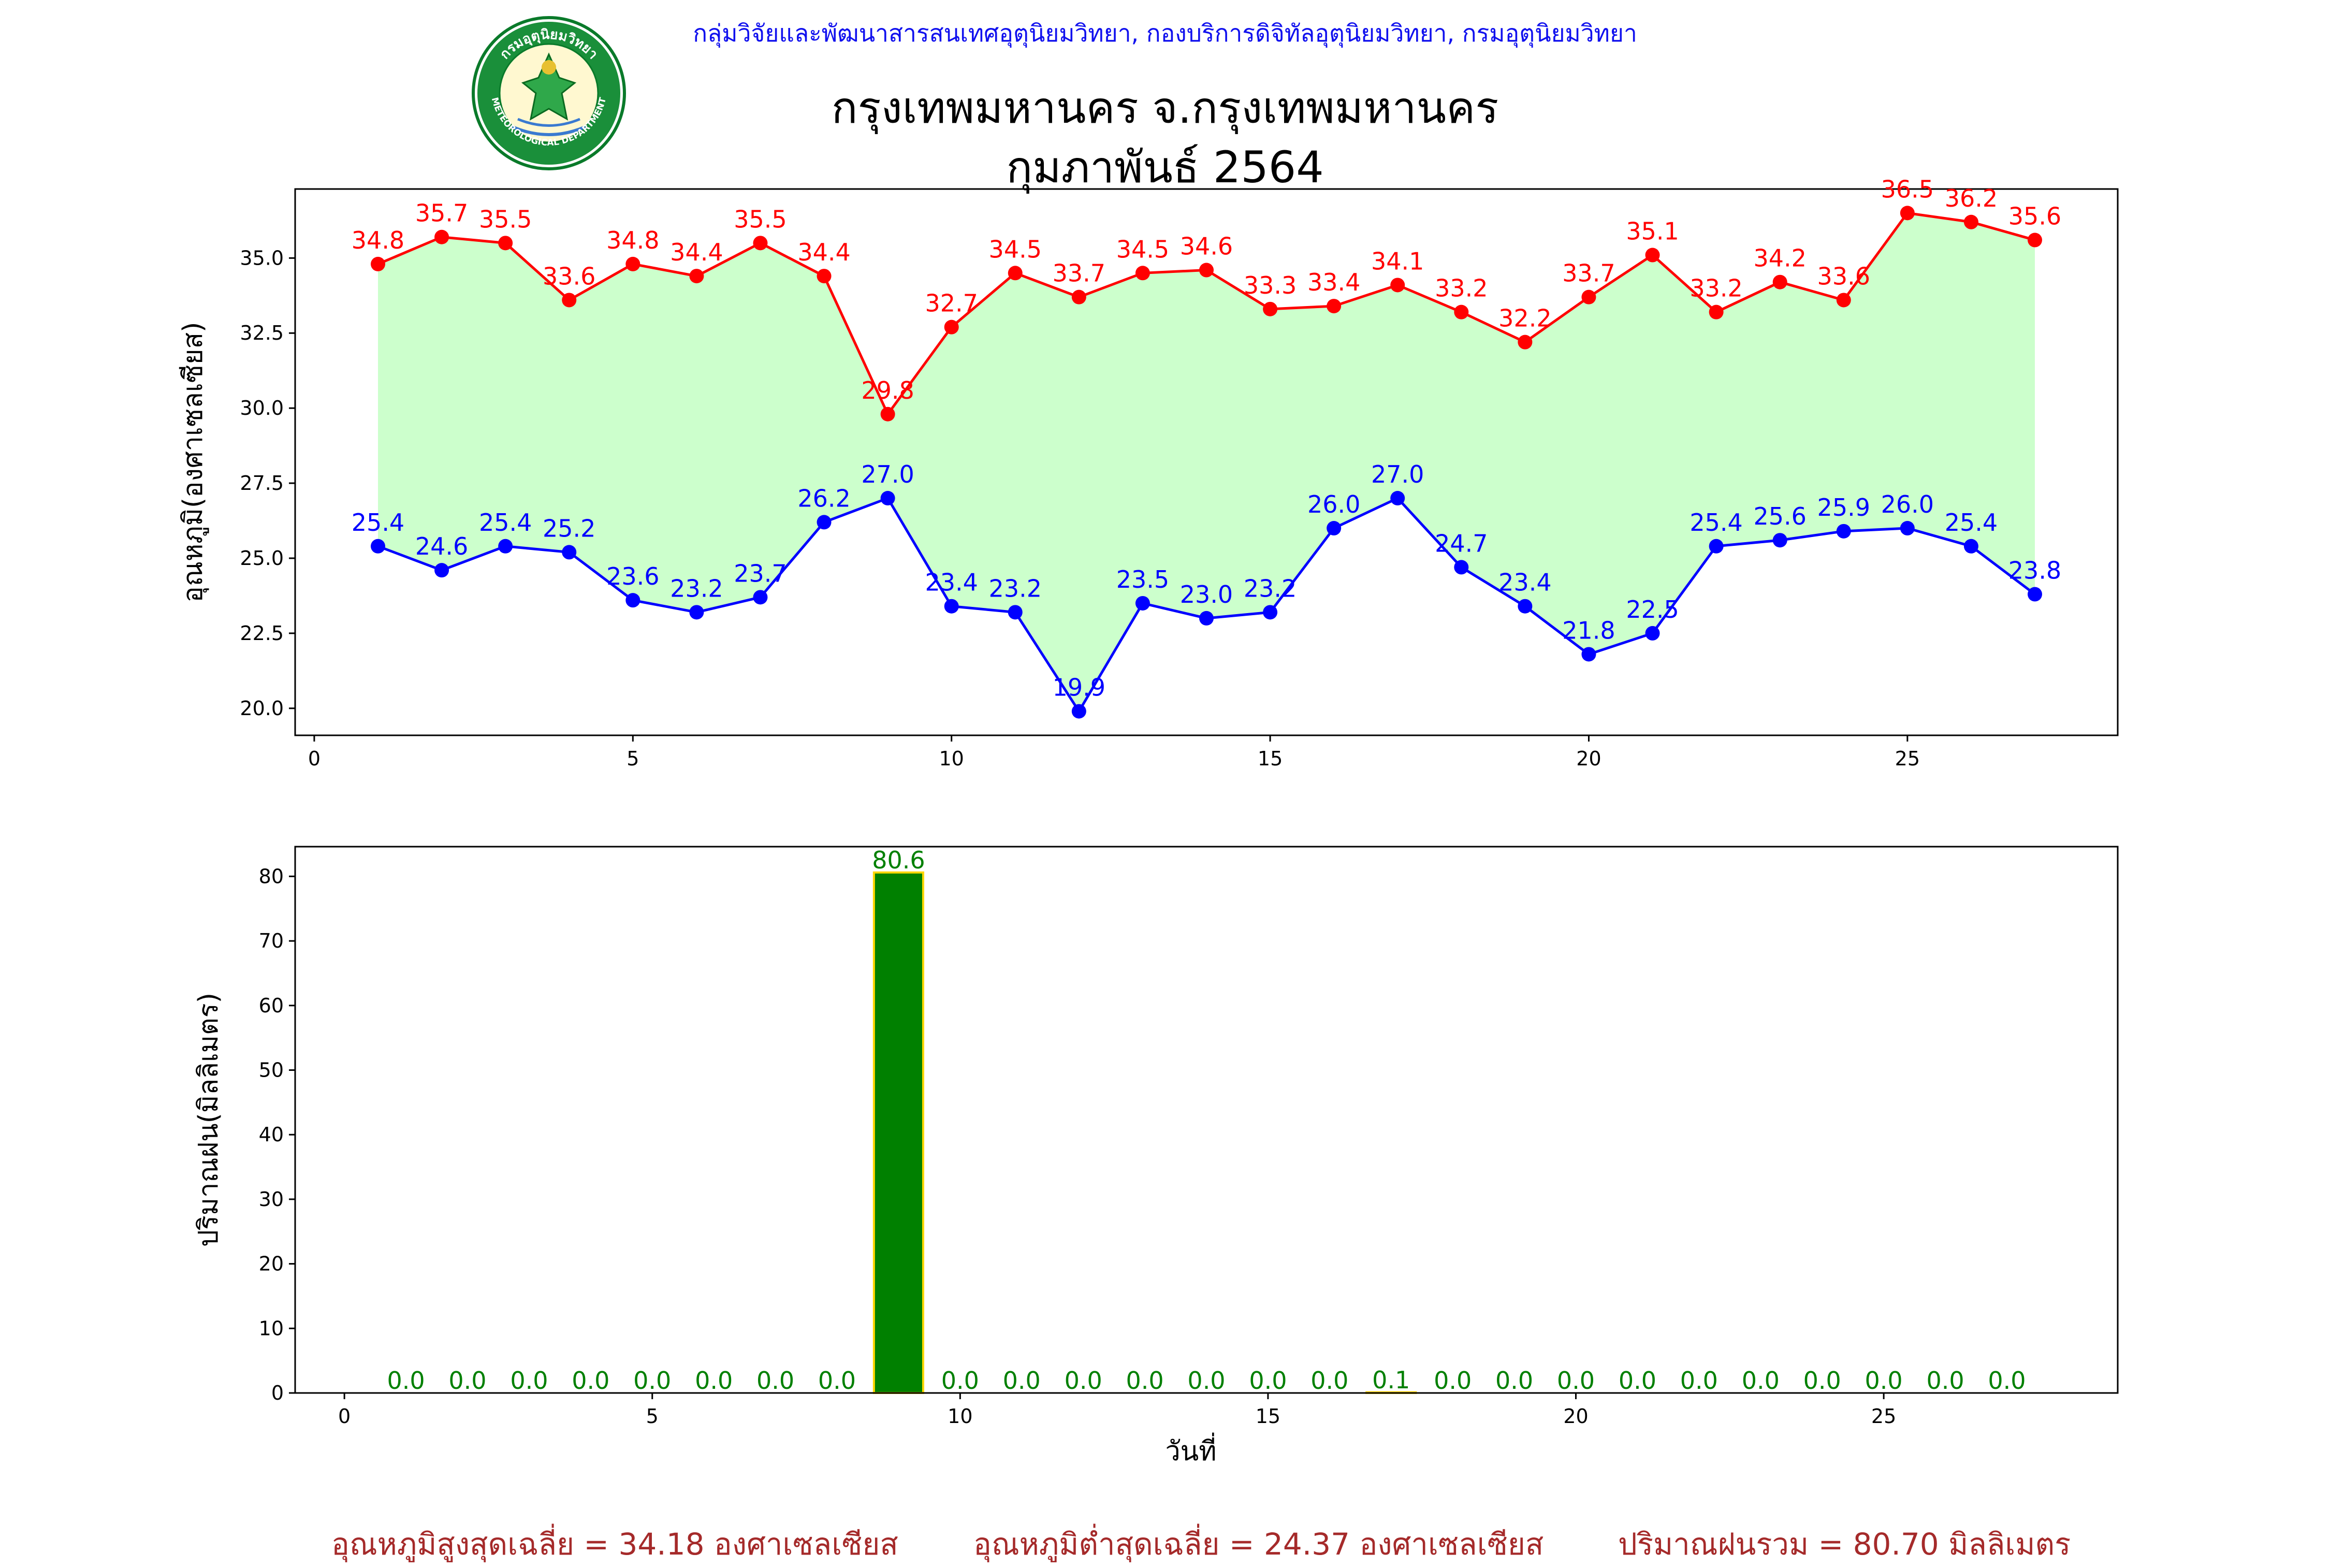  I want to click on rain-bar-label: 0.1, so click(1391, 1380).